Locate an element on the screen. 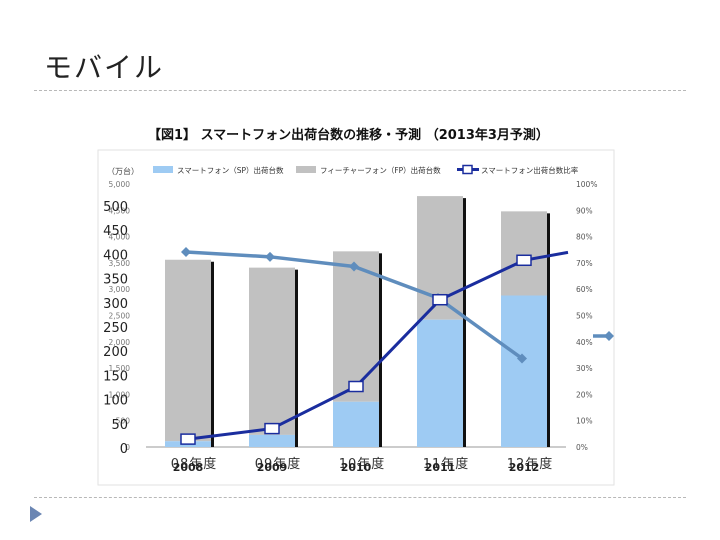 This screenshot has height=540, width=720. y2-tick-label: 70% is located at coordinates (584, 263).